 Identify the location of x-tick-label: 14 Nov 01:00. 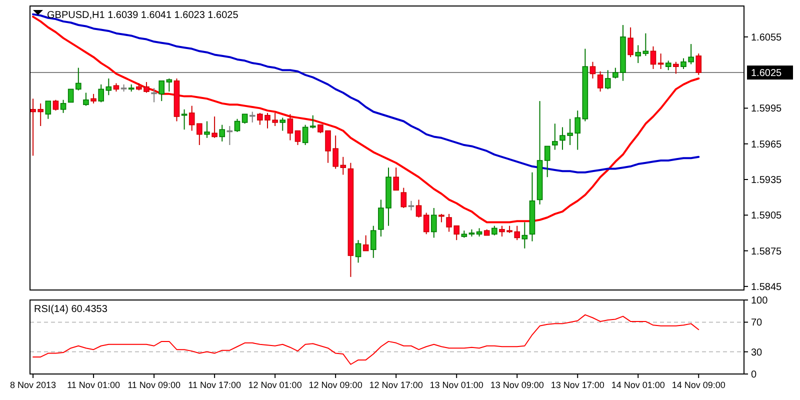
(638, 385).